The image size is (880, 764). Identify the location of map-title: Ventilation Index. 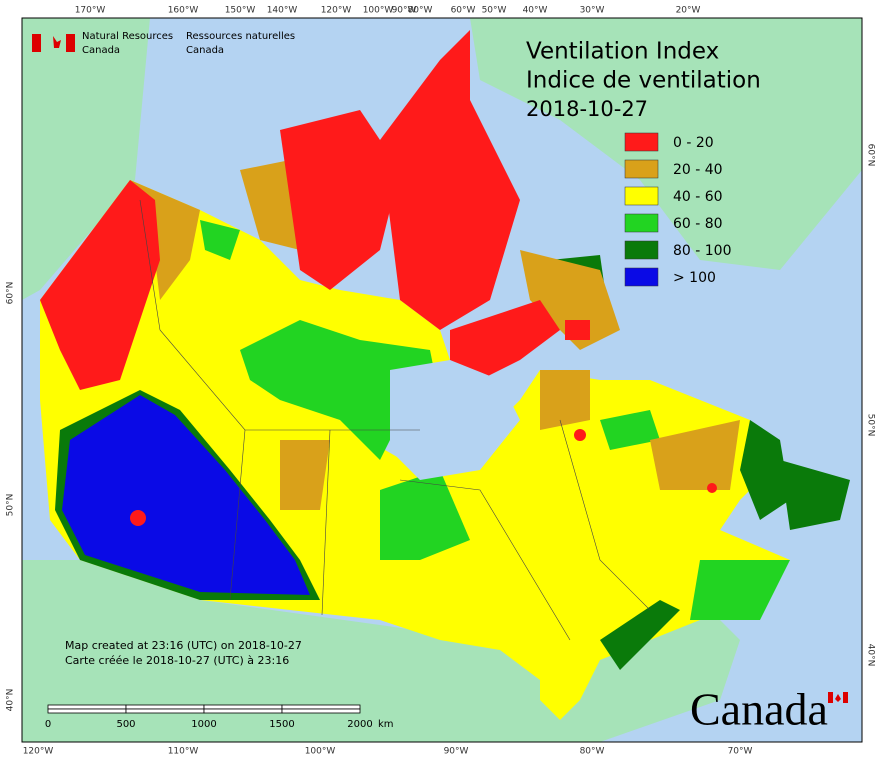
(622, 52).